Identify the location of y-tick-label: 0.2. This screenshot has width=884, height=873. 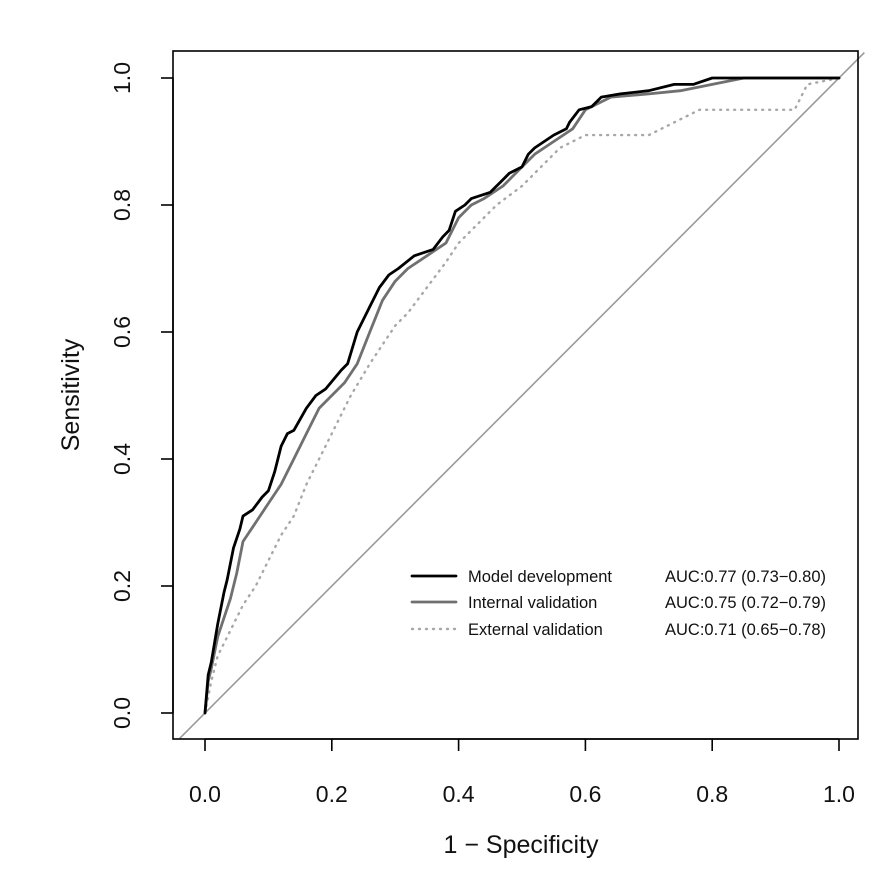
(122, 586).